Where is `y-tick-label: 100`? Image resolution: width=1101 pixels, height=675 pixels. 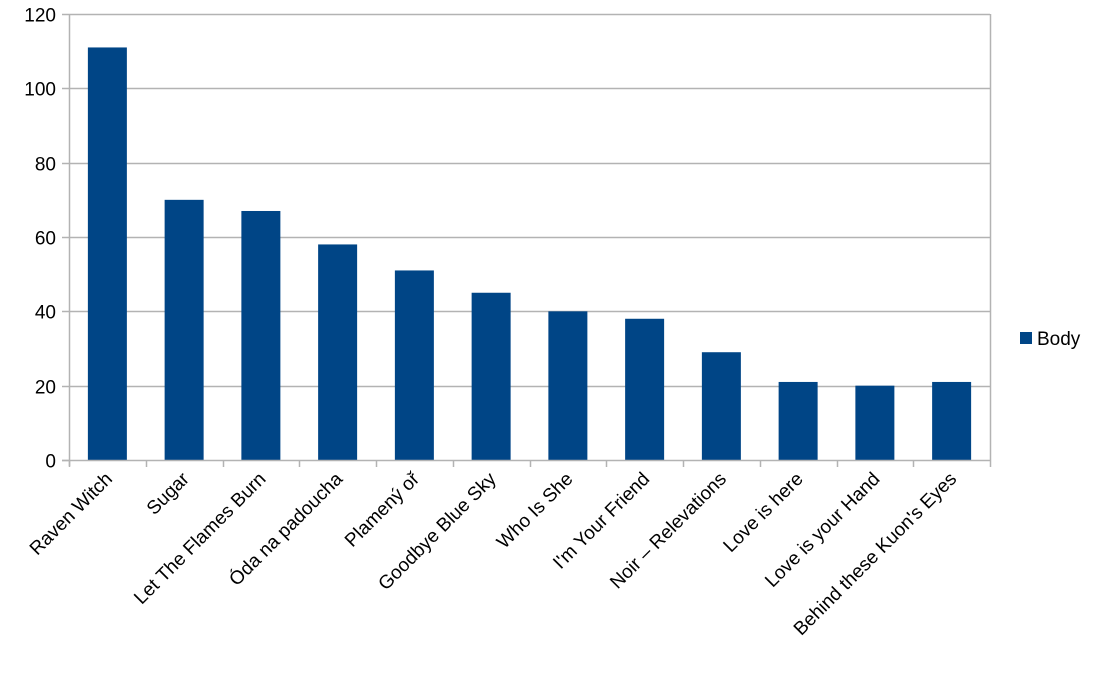 y-tick-label: 100 is located at coordinates (40, 90).